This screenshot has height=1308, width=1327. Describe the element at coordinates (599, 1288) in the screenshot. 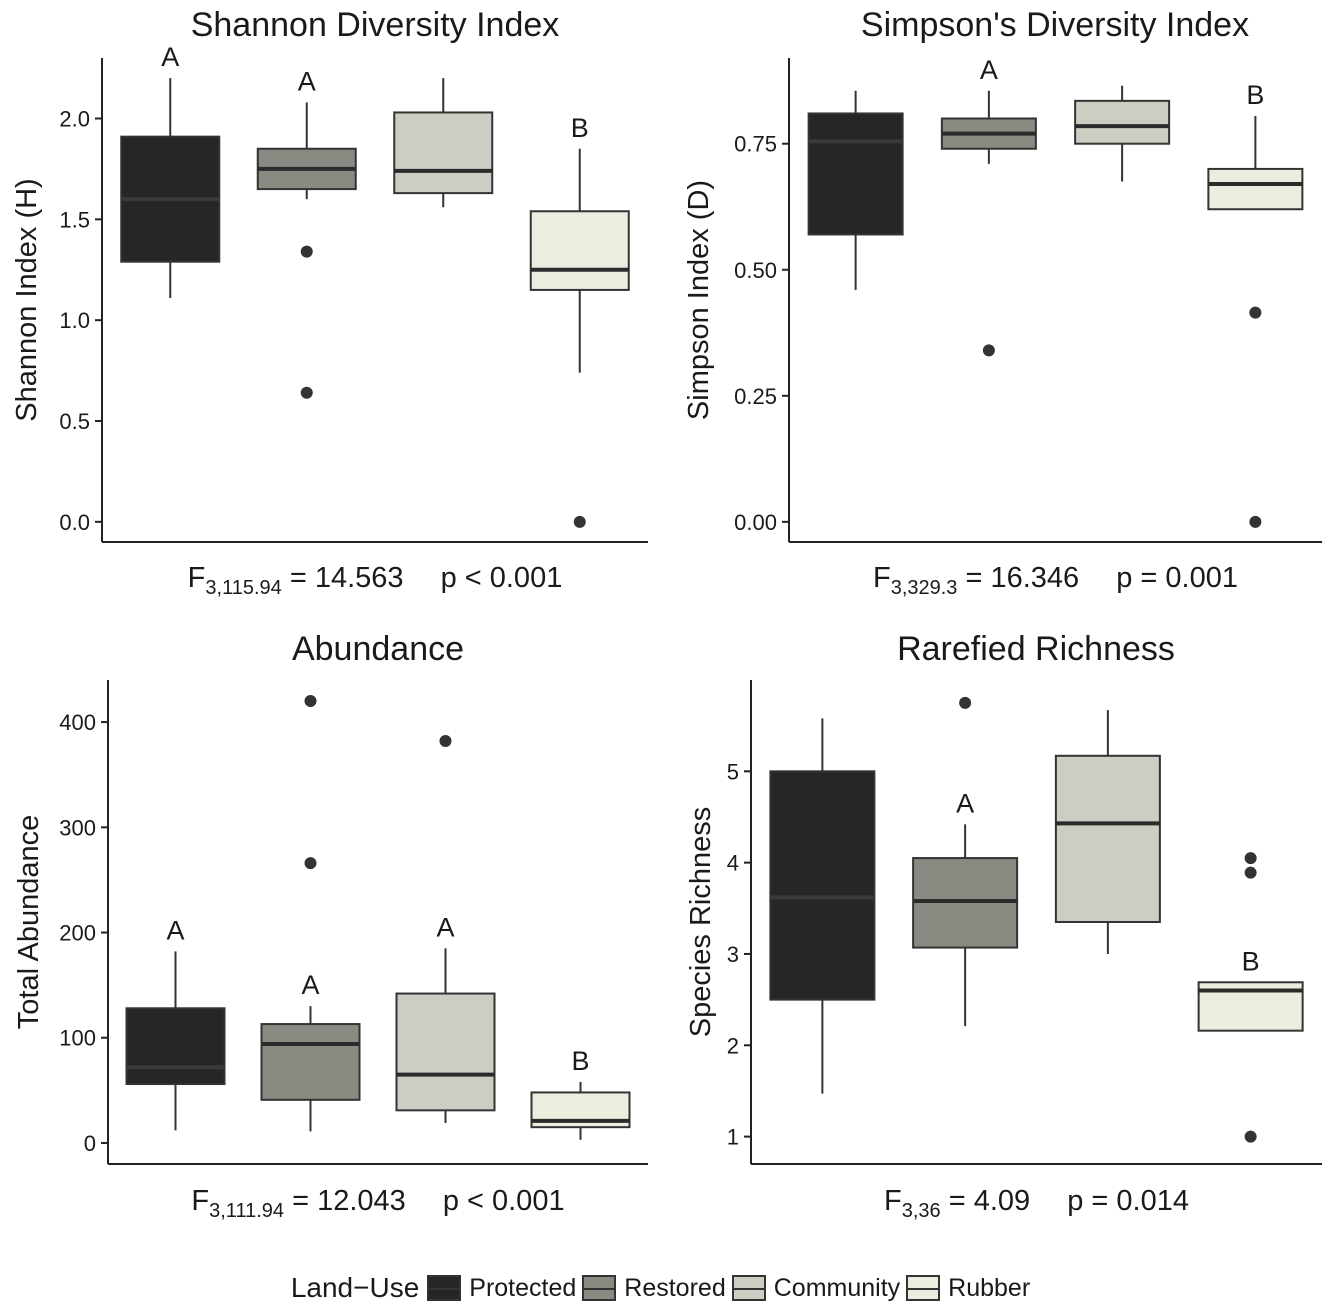

I see `legend-key-restored` at that location.